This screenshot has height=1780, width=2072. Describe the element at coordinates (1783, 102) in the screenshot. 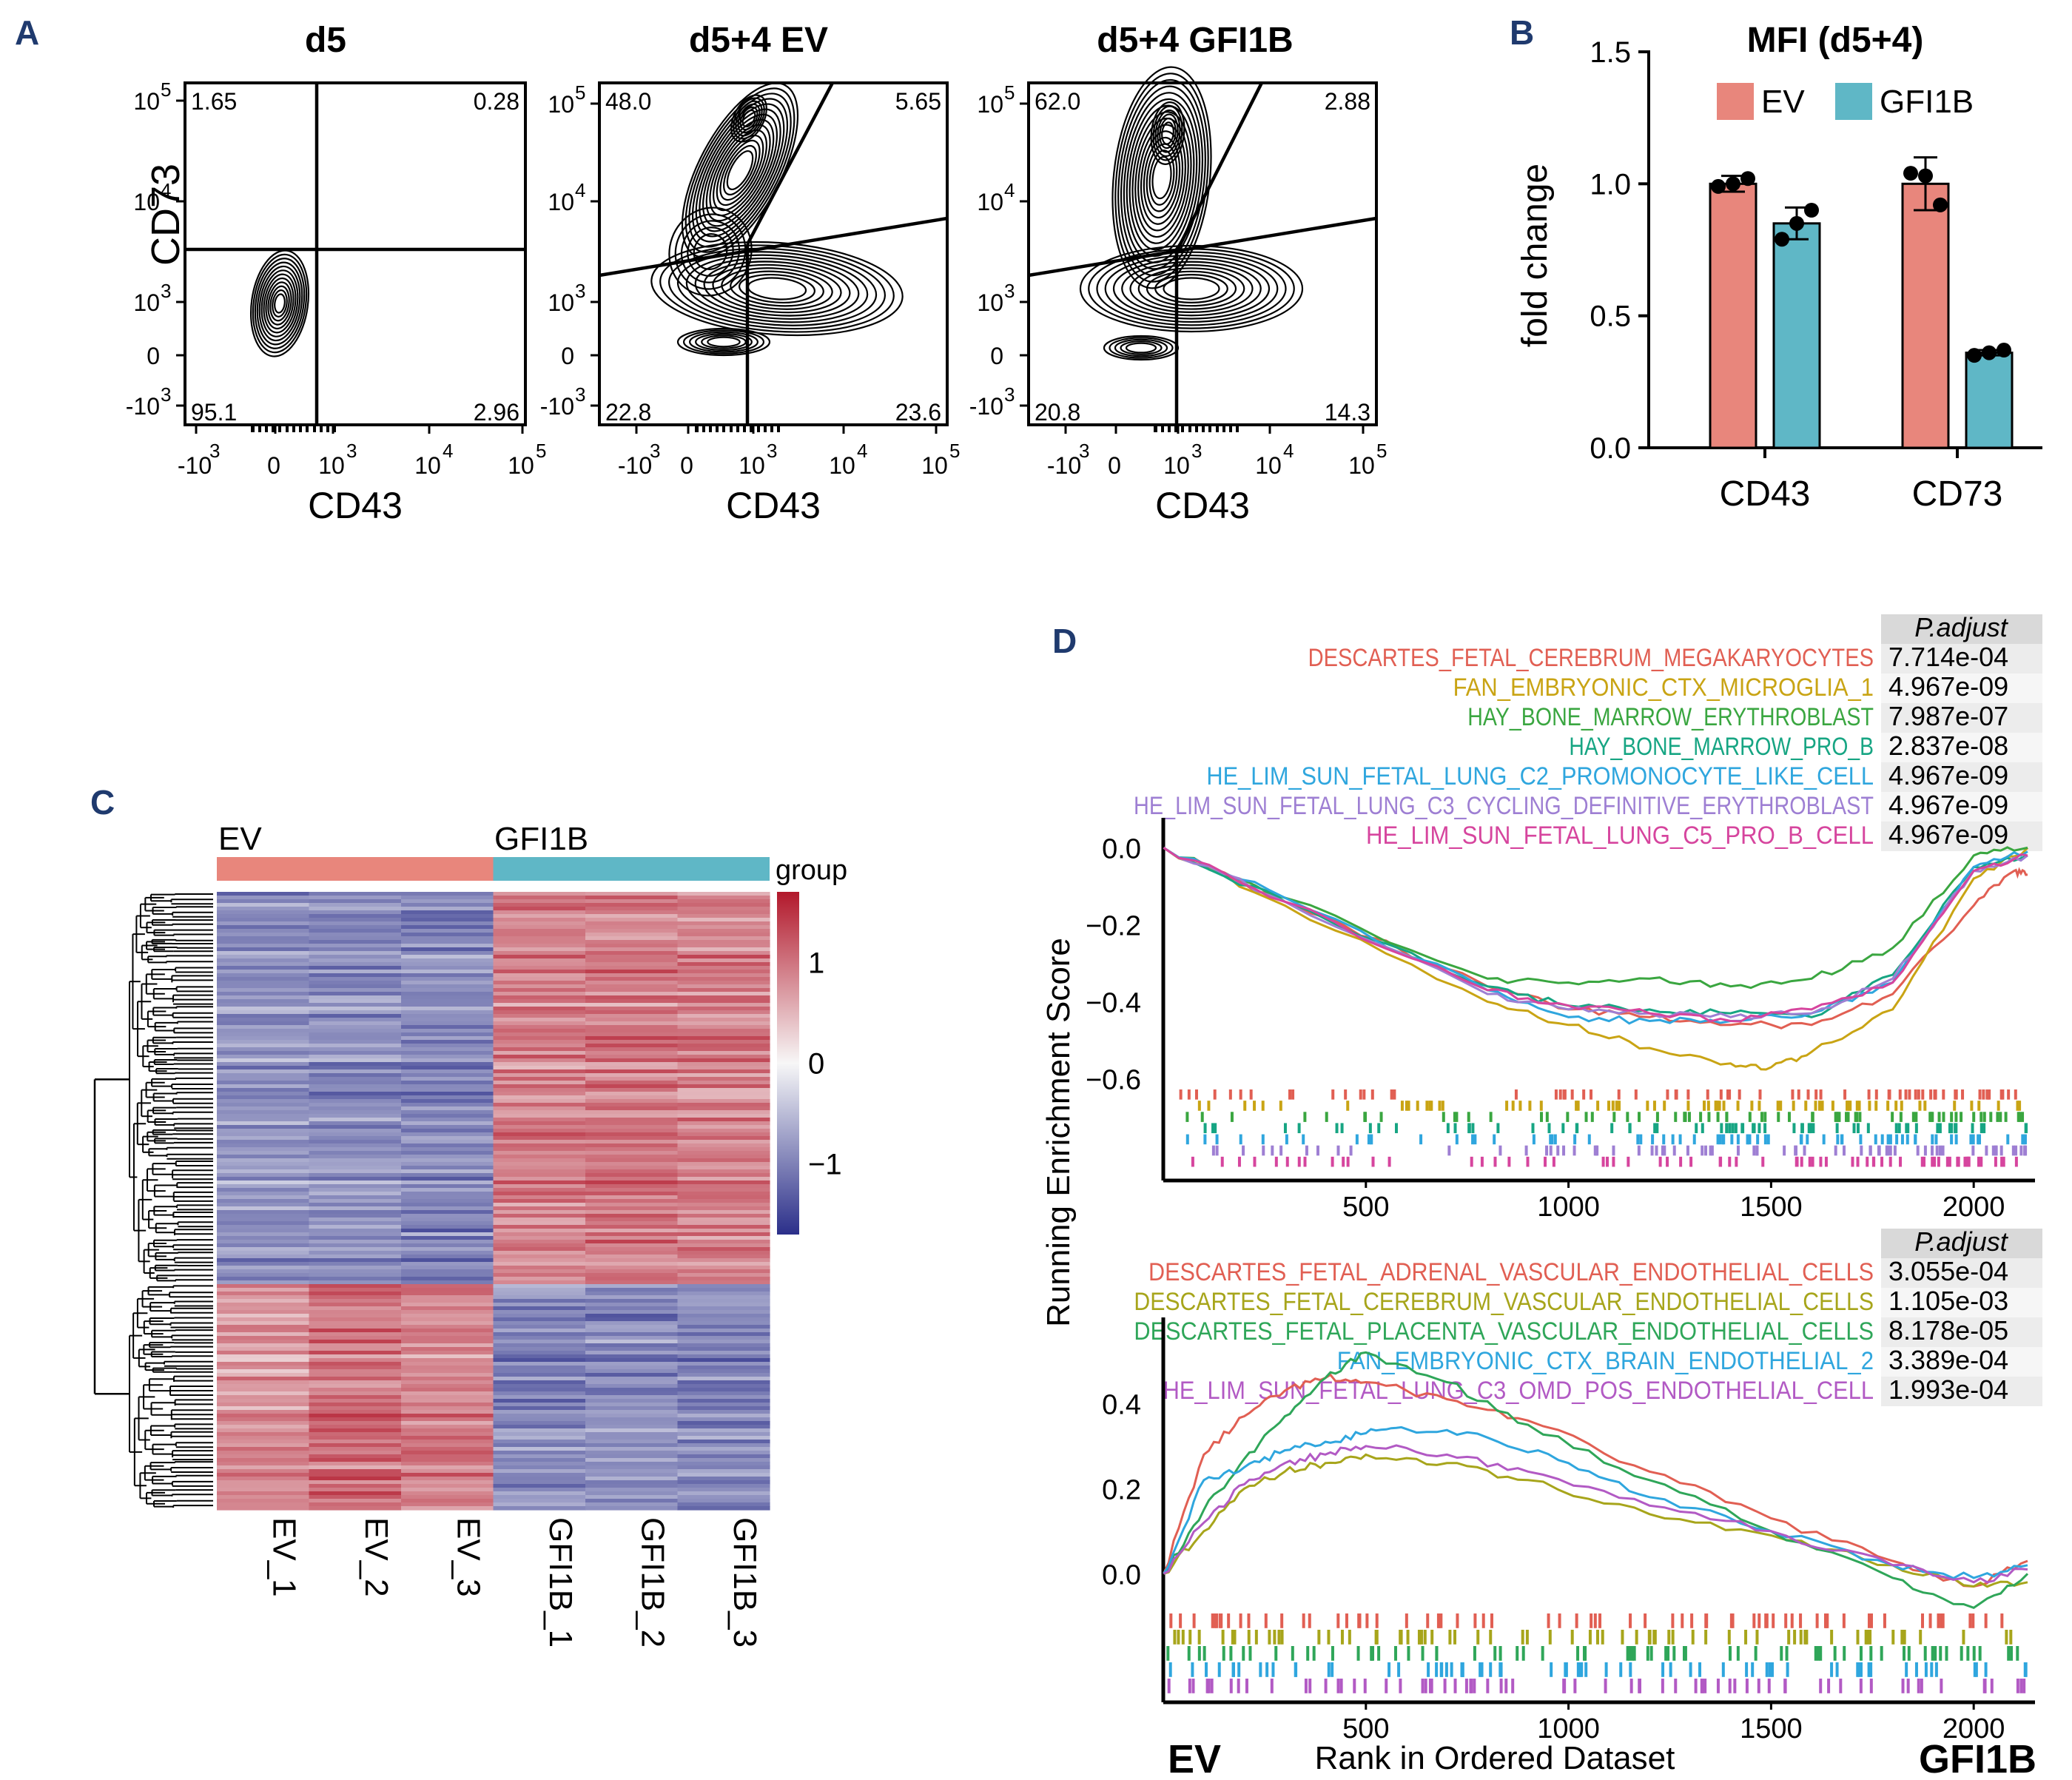

I see `legend-label-ev: EV` at that location.